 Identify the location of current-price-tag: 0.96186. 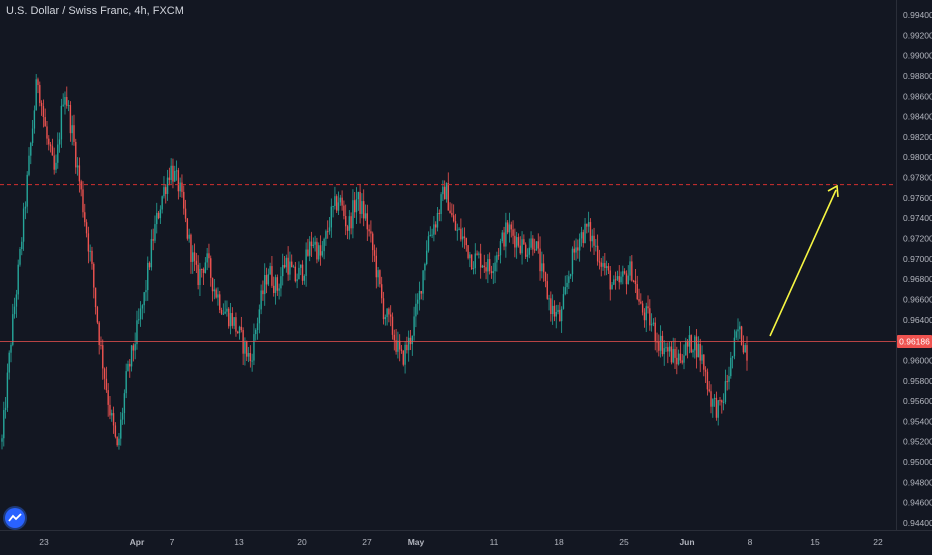
(914, 342).